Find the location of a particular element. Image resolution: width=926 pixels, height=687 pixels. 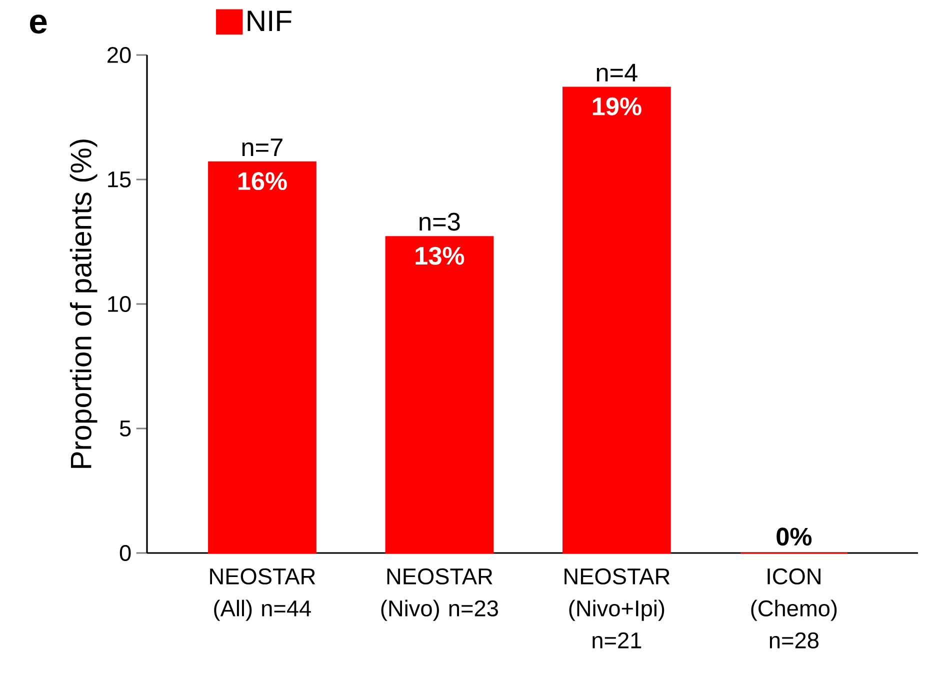

annotation: n=4 is located at coordinates (617, 73).